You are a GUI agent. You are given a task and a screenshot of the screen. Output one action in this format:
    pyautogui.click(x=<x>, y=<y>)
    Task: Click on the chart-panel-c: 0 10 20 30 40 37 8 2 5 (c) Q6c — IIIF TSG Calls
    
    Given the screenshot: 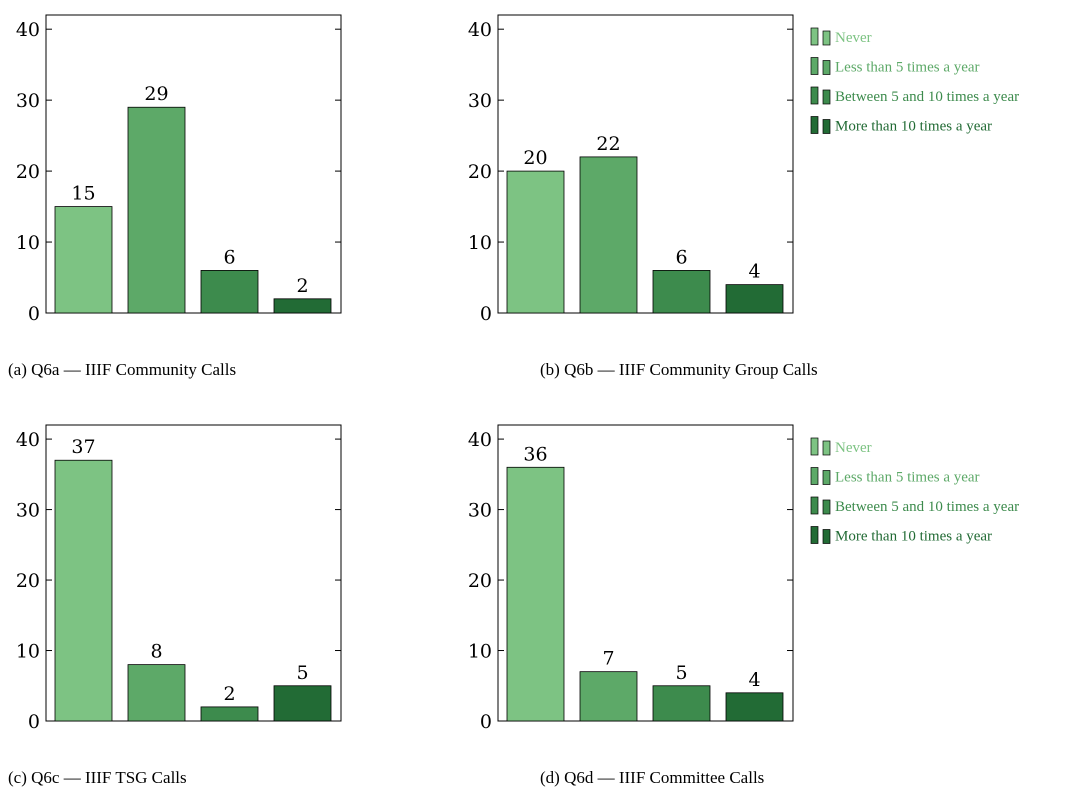 What is the action you would take?
    pyautogui.click(x=175, y=605)
    